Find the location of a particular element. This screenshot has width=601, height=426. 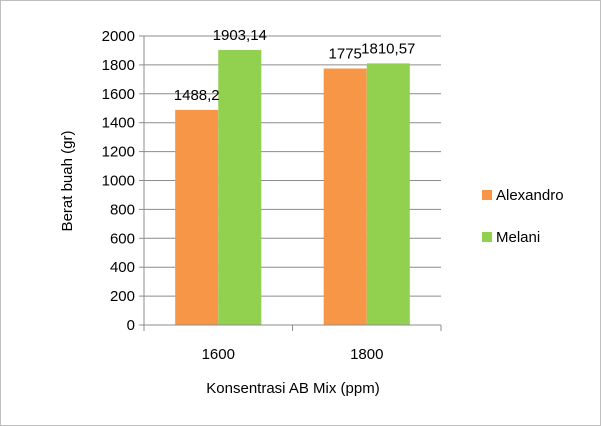

legend-label-melani: Melani is located at coordinates (518, 237).